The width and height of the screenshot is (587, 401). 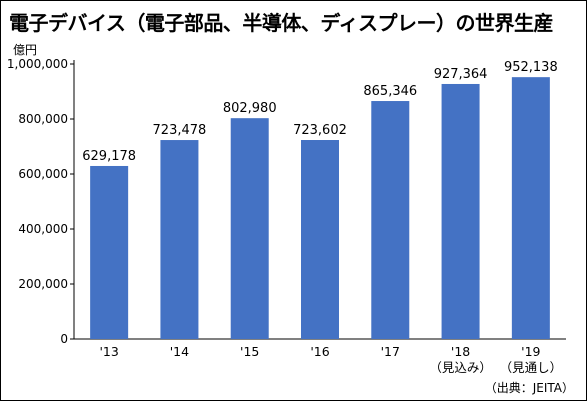 I want to click on data-label: 927,364, so click(x=461, y=74).